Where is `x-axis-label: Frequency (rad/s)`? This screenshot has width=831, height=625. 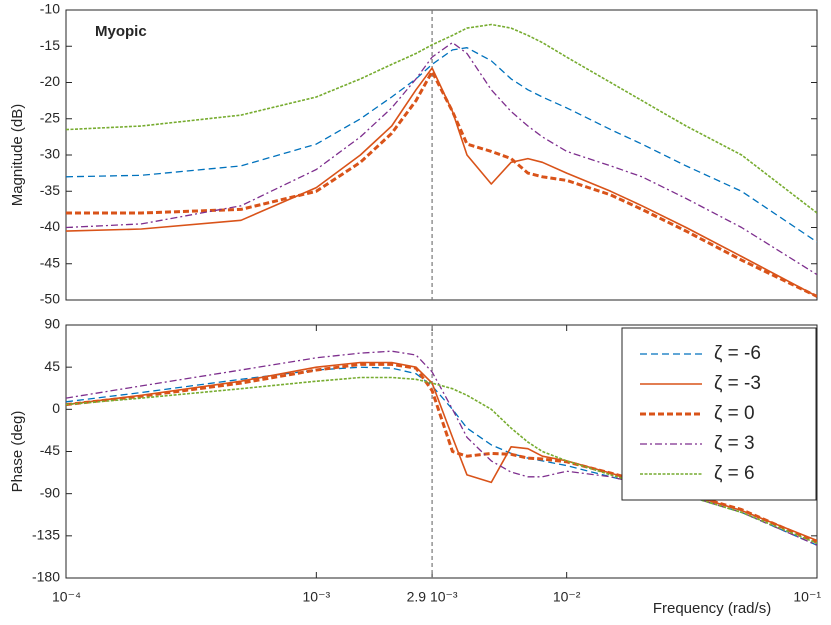
x-axis-label: Frequency (rad/s) is located at coordinates (712, 608).